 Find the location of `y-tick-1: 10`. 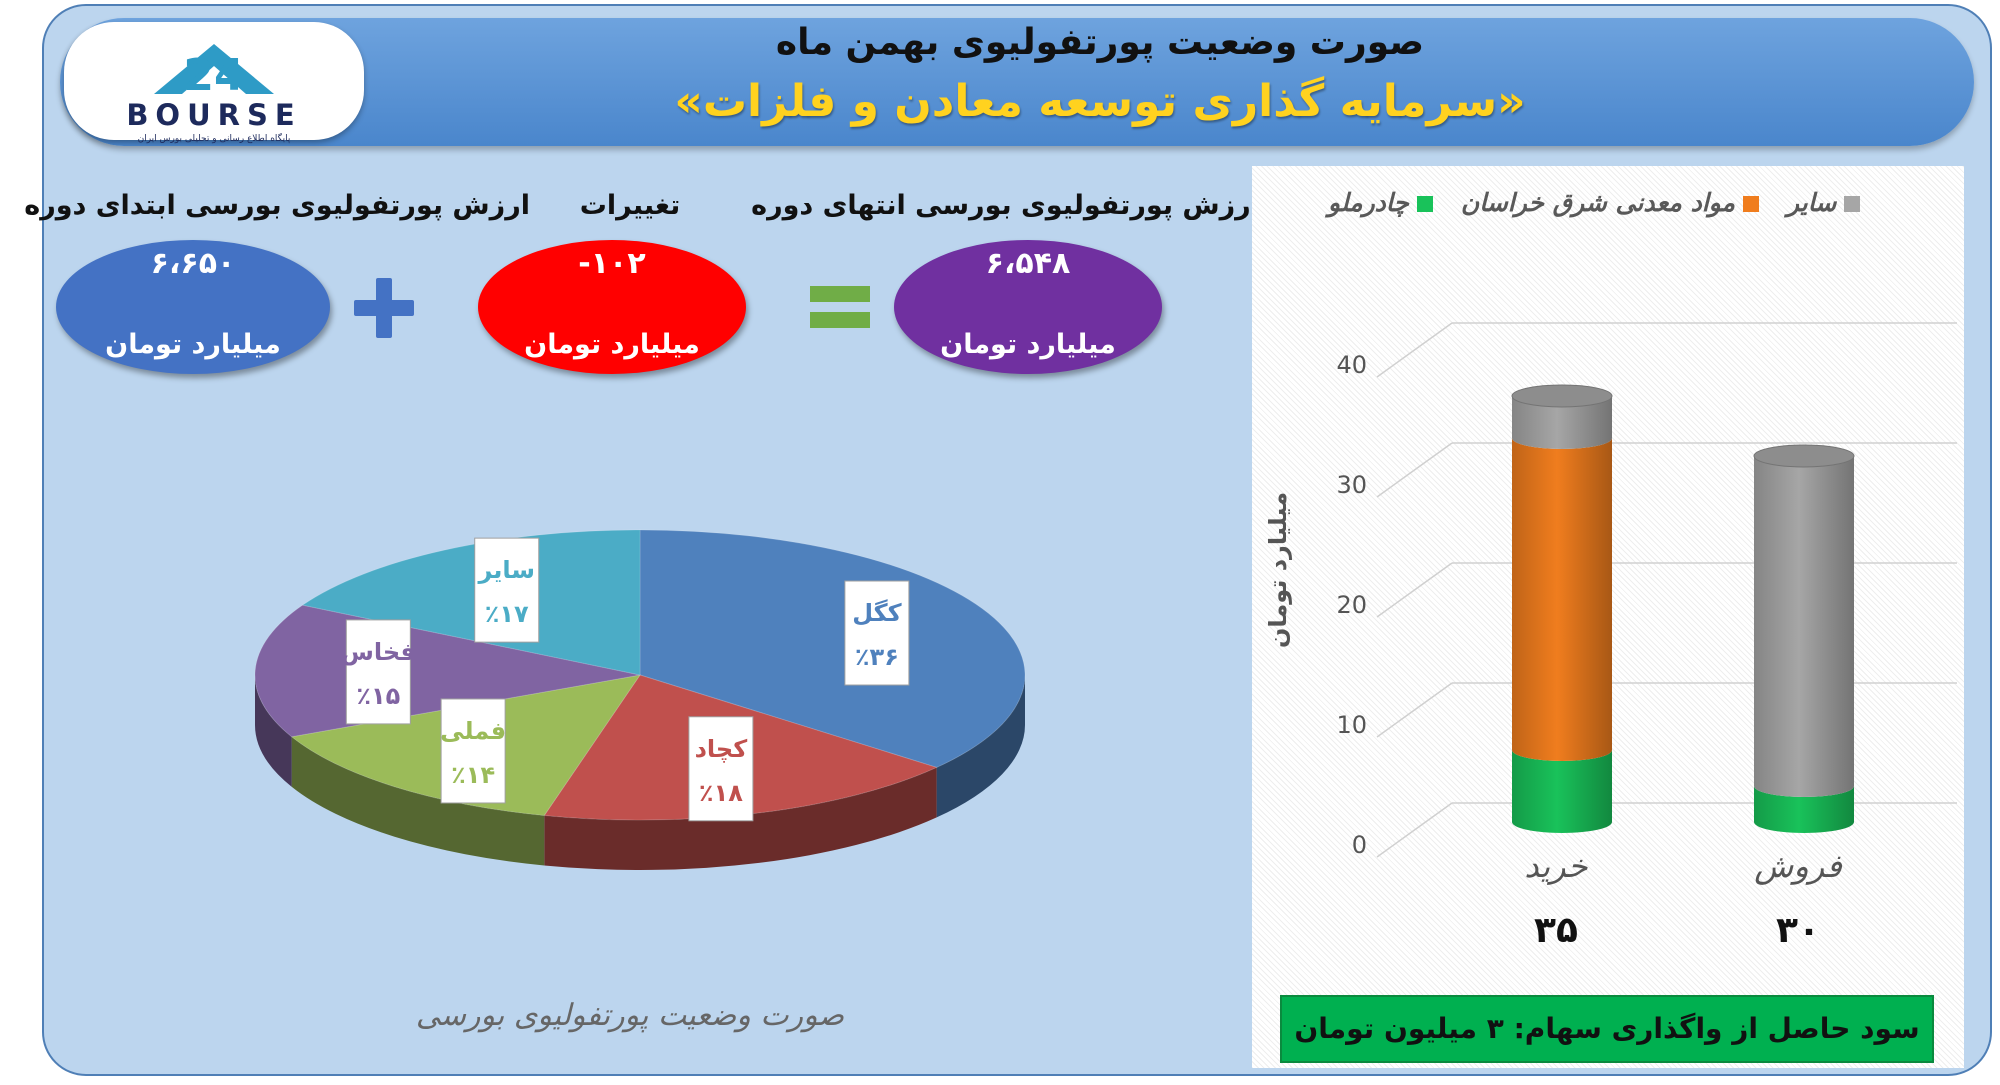

y-tick-1: 10 is located at coordinates (1351, 725).